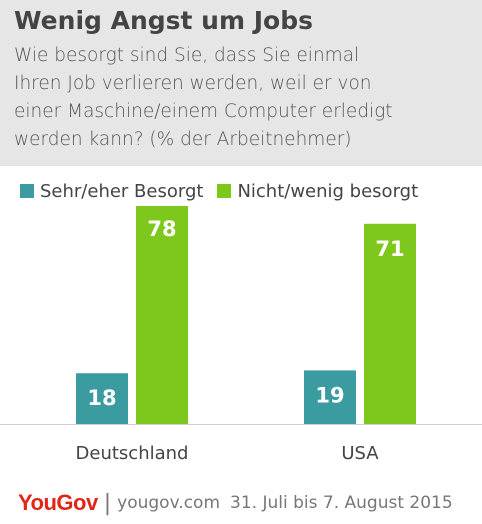  What do you see at coordinates (360, 453) in the screenshot?
I see `x-tick-label-usa: USA` at bounding box center [360, 453].